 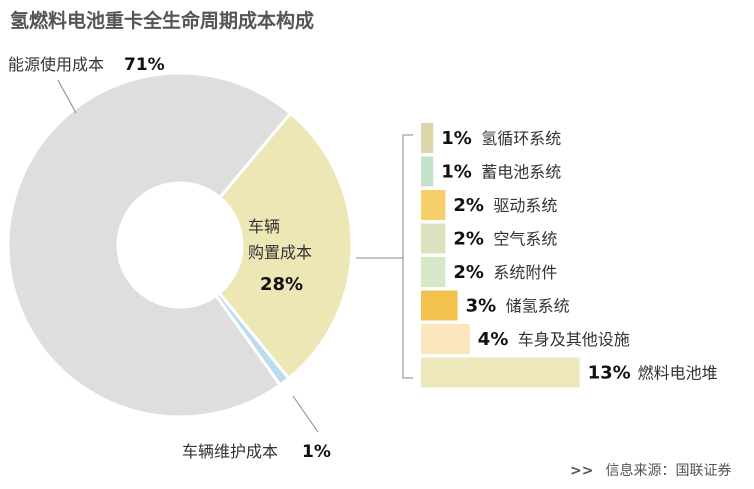 I want to click on bar-label-6: 车身及其他设施, so click(x=574, y=339).